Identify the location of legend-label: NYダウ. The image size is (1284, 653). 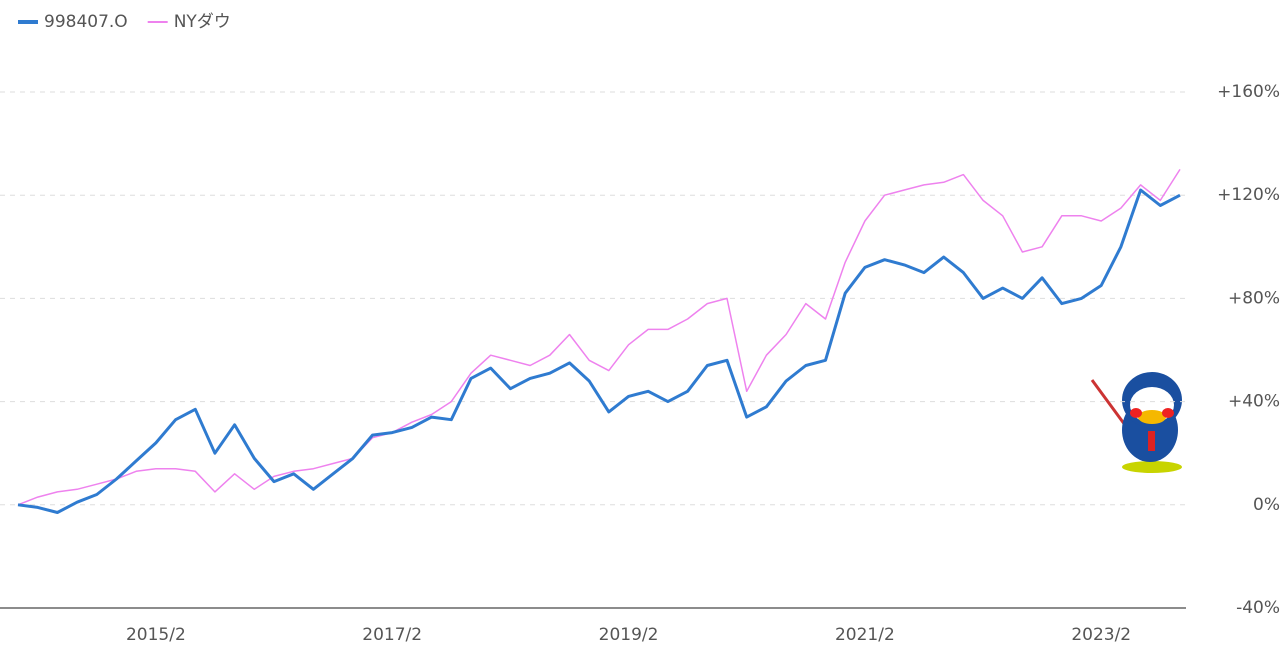
(202, 22).